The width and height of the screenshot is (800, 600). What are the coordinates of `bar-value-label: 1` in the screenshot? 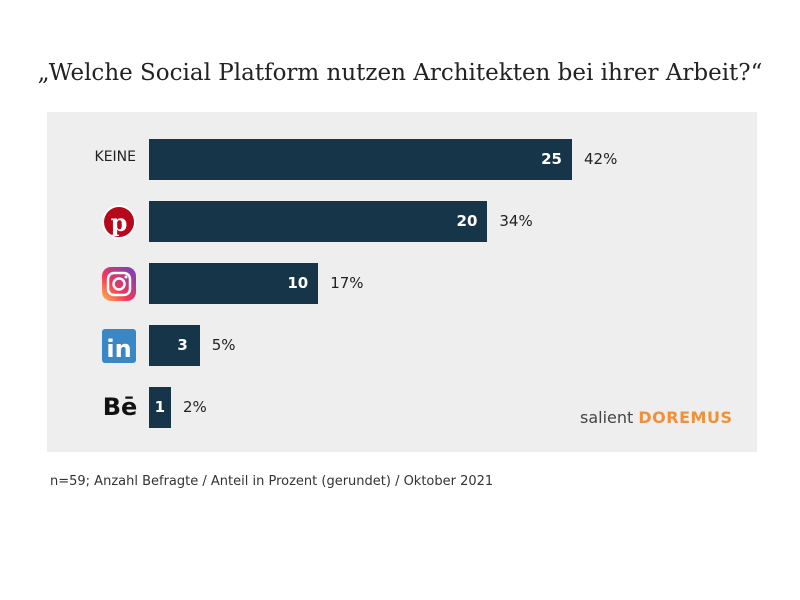 It's located at (159, 407).